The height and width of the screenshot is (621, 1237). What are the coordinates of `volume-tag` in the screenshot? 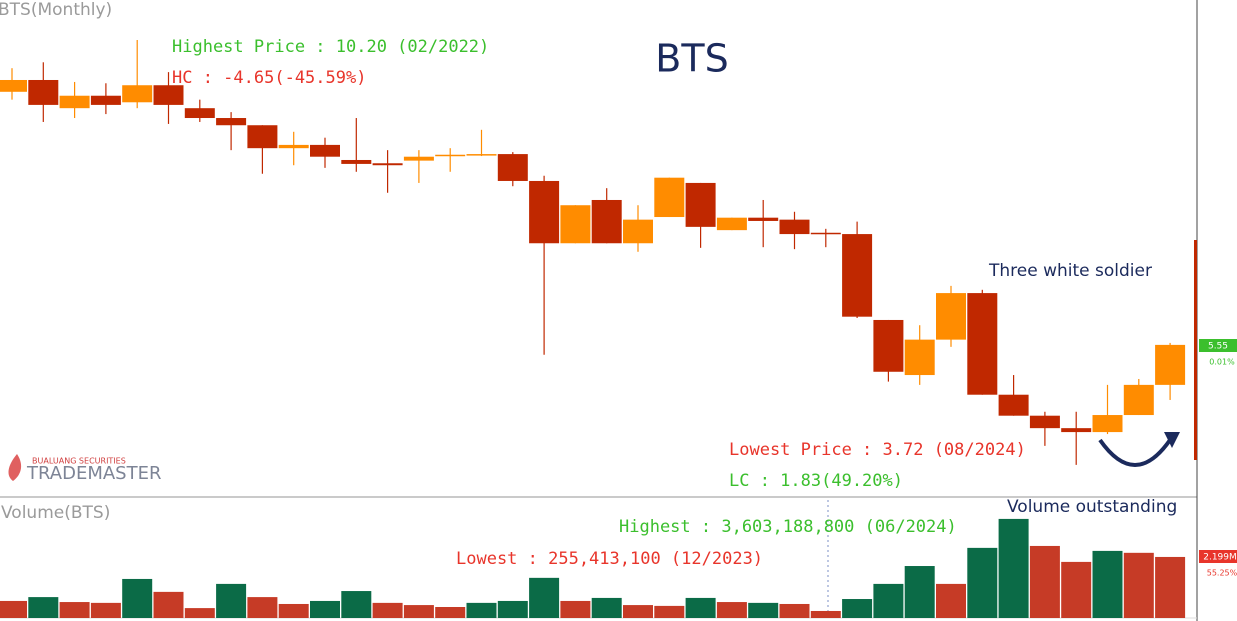 It's located at (1218, 556).